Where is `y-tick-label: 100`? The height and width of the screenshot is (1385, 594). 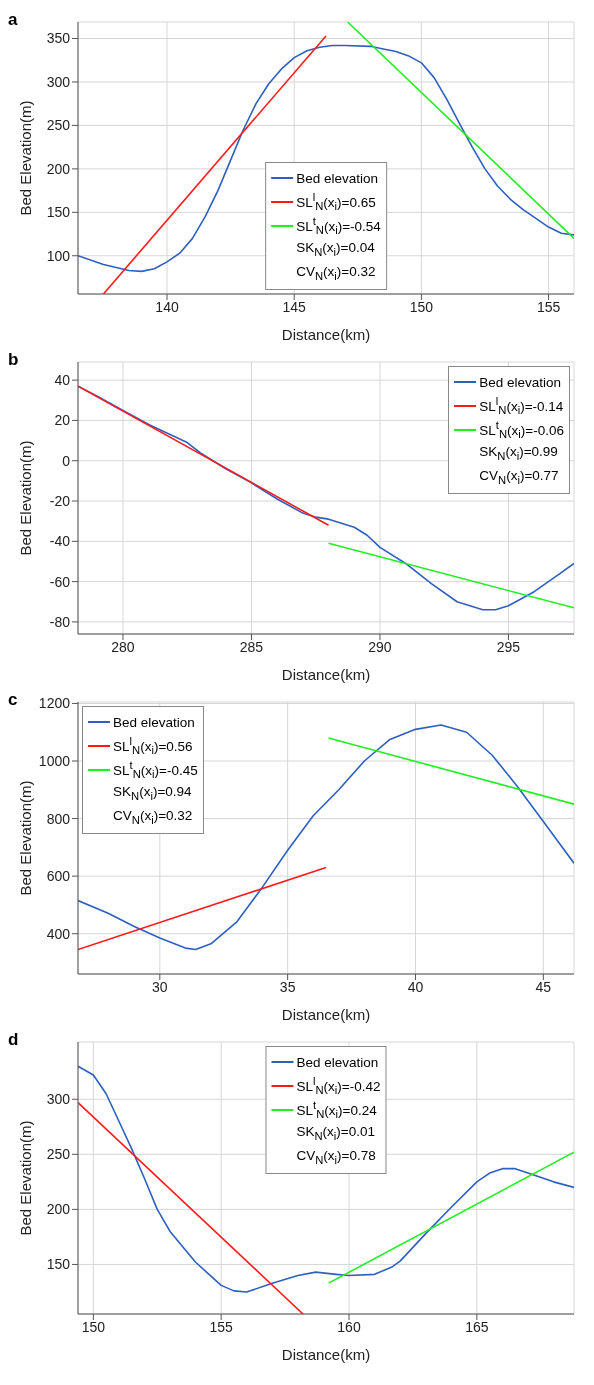 y-tick-label: 100 is located at coordinates (58, 255).